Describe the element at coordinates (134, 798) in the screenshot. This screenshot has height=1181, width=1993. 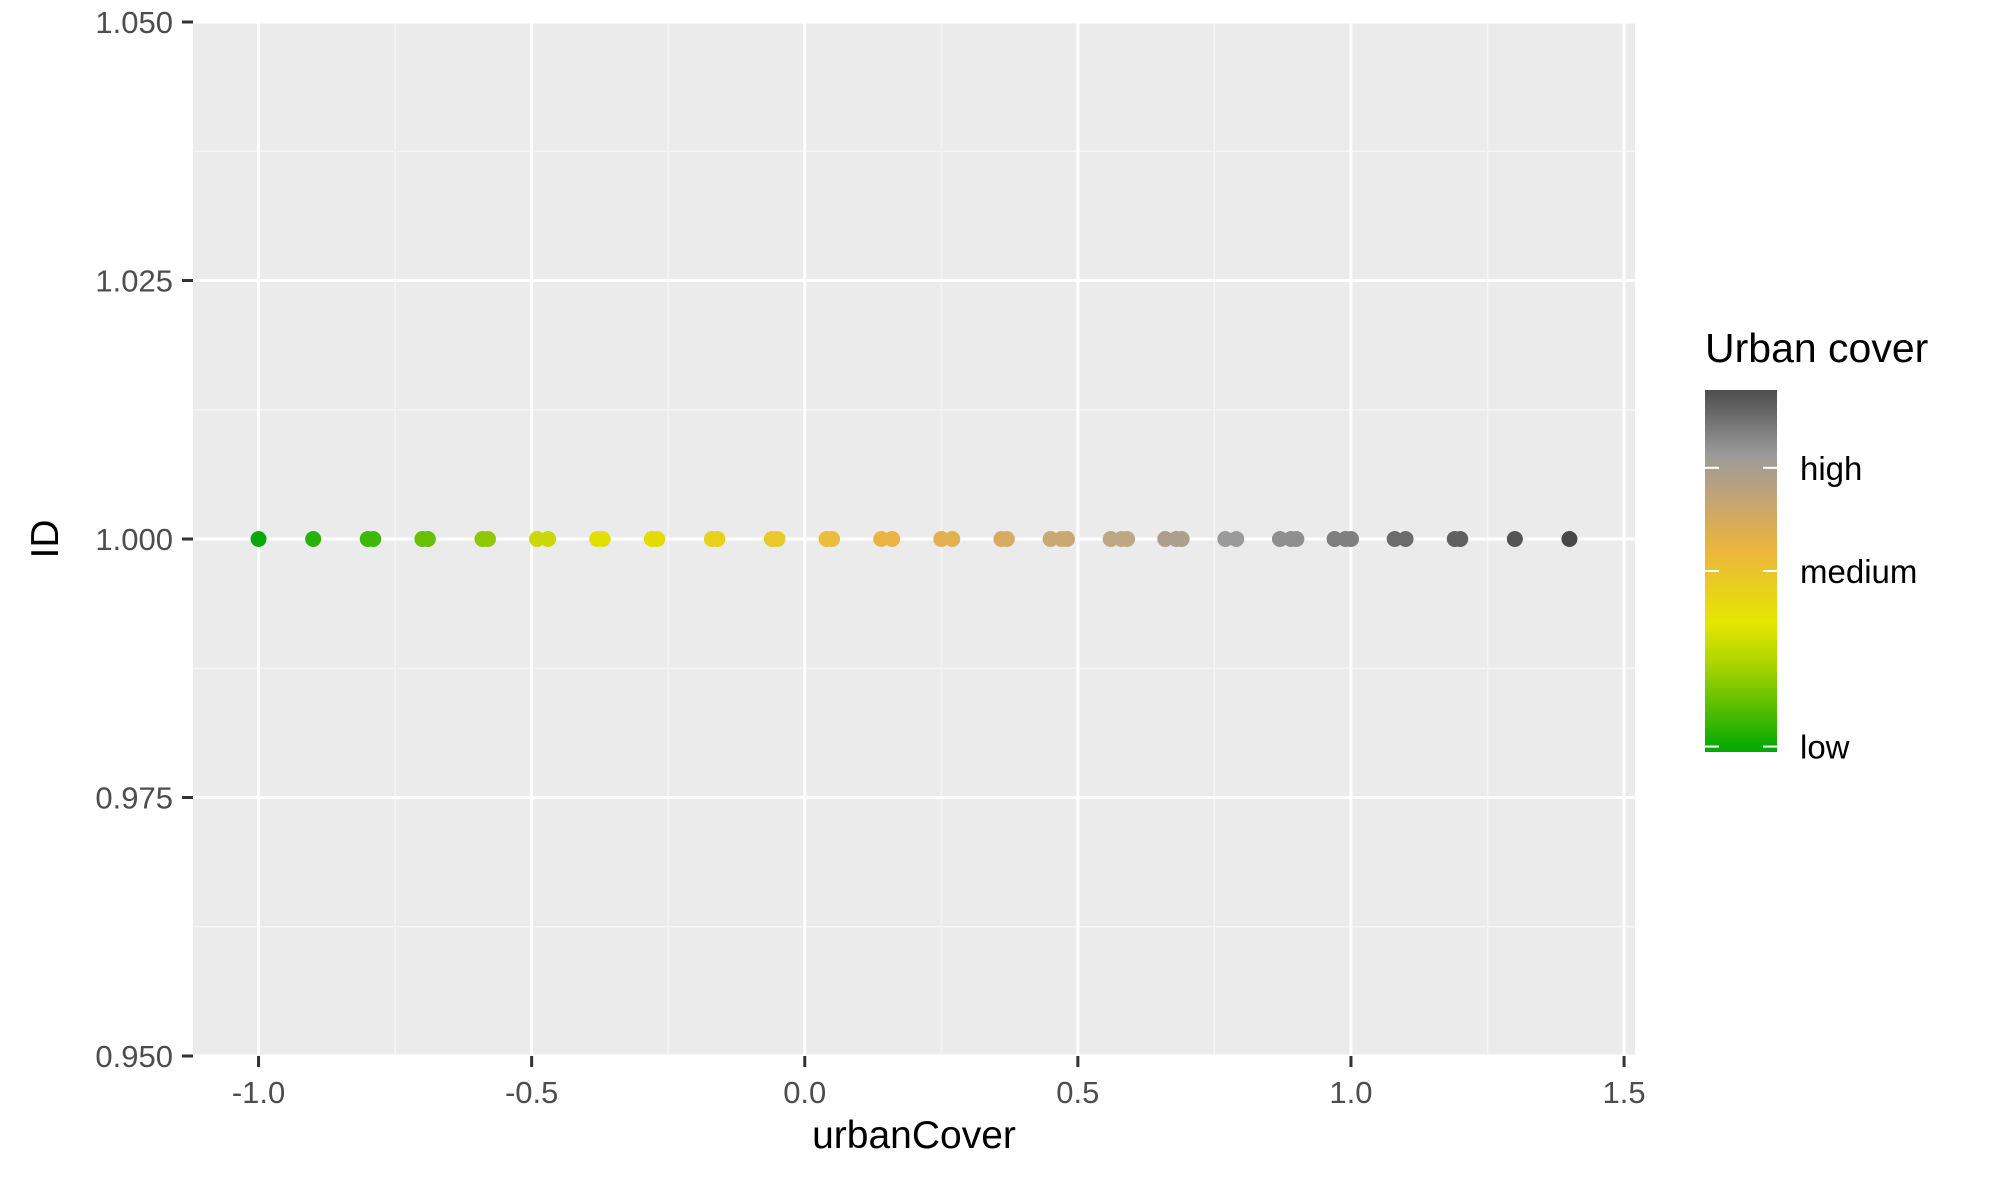
I see `y-tick-label: 0.975` at that location.